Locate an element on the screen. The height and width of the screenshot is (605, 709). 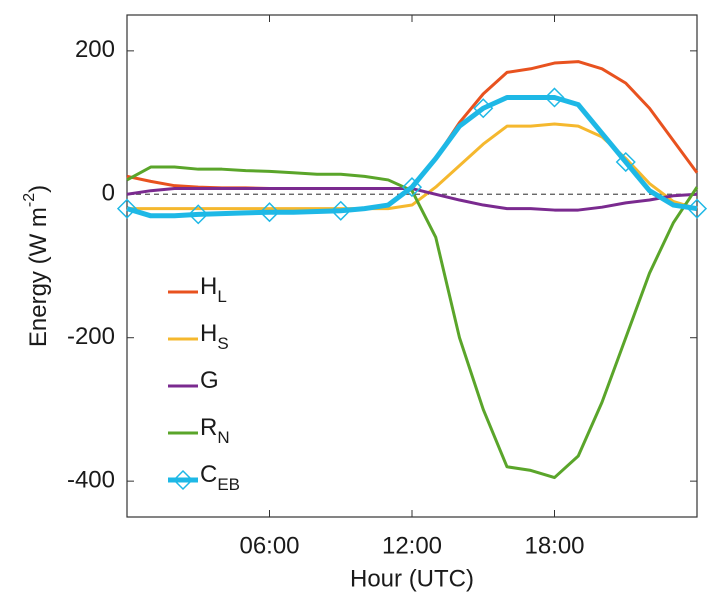
y-tick-label: -200 is located at coordinates (91, 336).